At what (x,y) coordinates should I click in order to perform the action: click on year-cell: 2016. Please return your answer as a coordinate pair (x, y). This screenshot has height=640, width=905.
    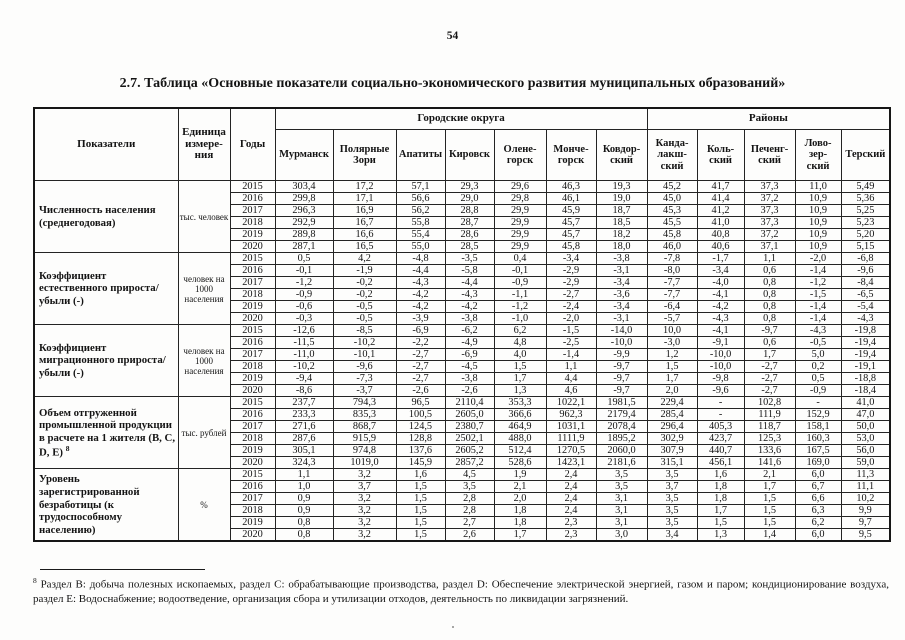
    Looking at the image, I should click on (252, 271).